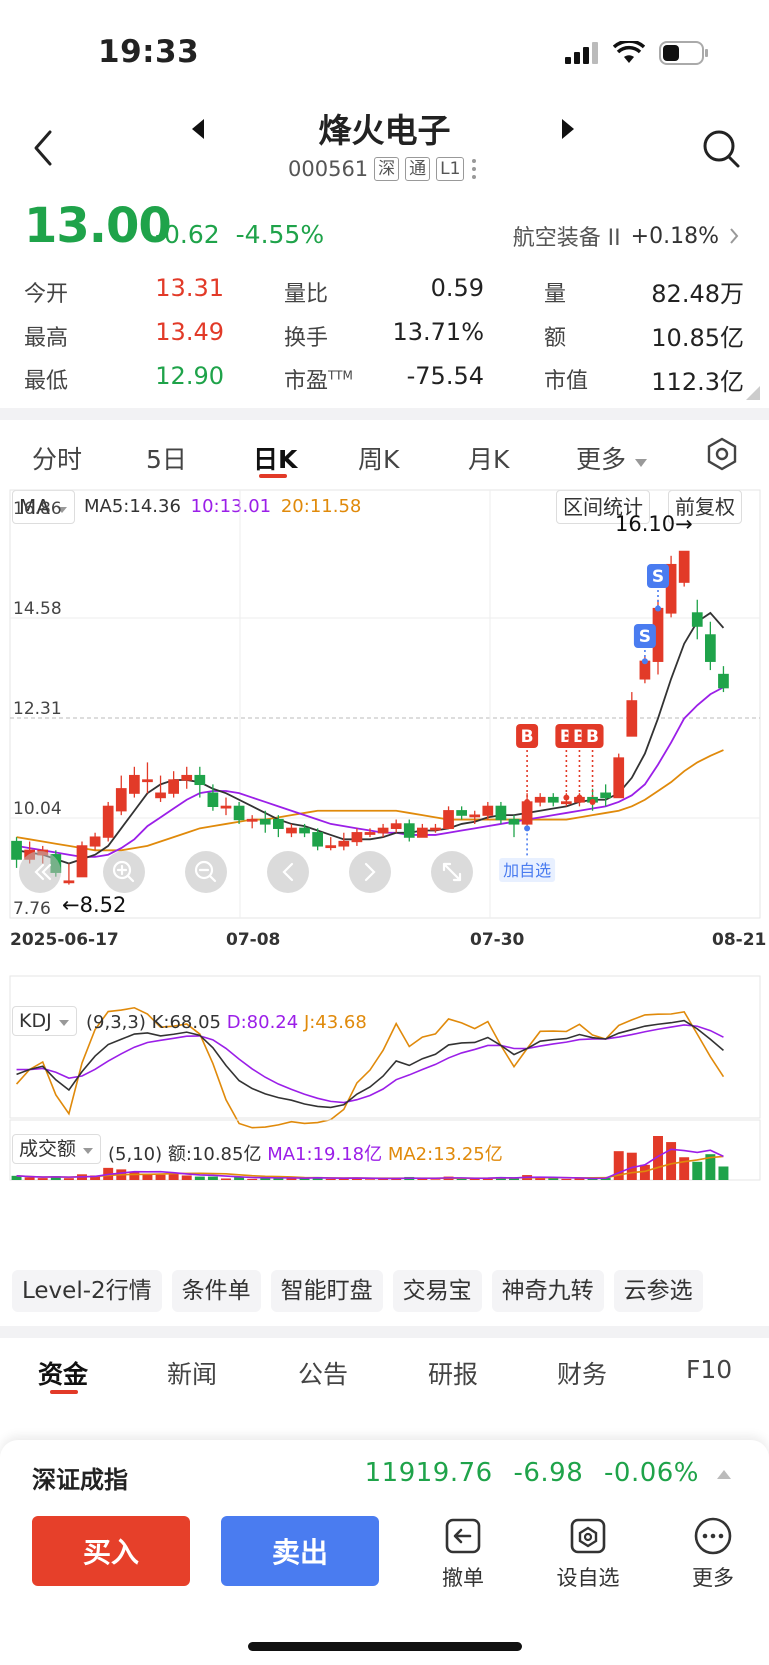  What do you see at coordinates (739, 940) in the screenshot?
I see `x-tick-label: 08-21` at bounding box center [739, 940].